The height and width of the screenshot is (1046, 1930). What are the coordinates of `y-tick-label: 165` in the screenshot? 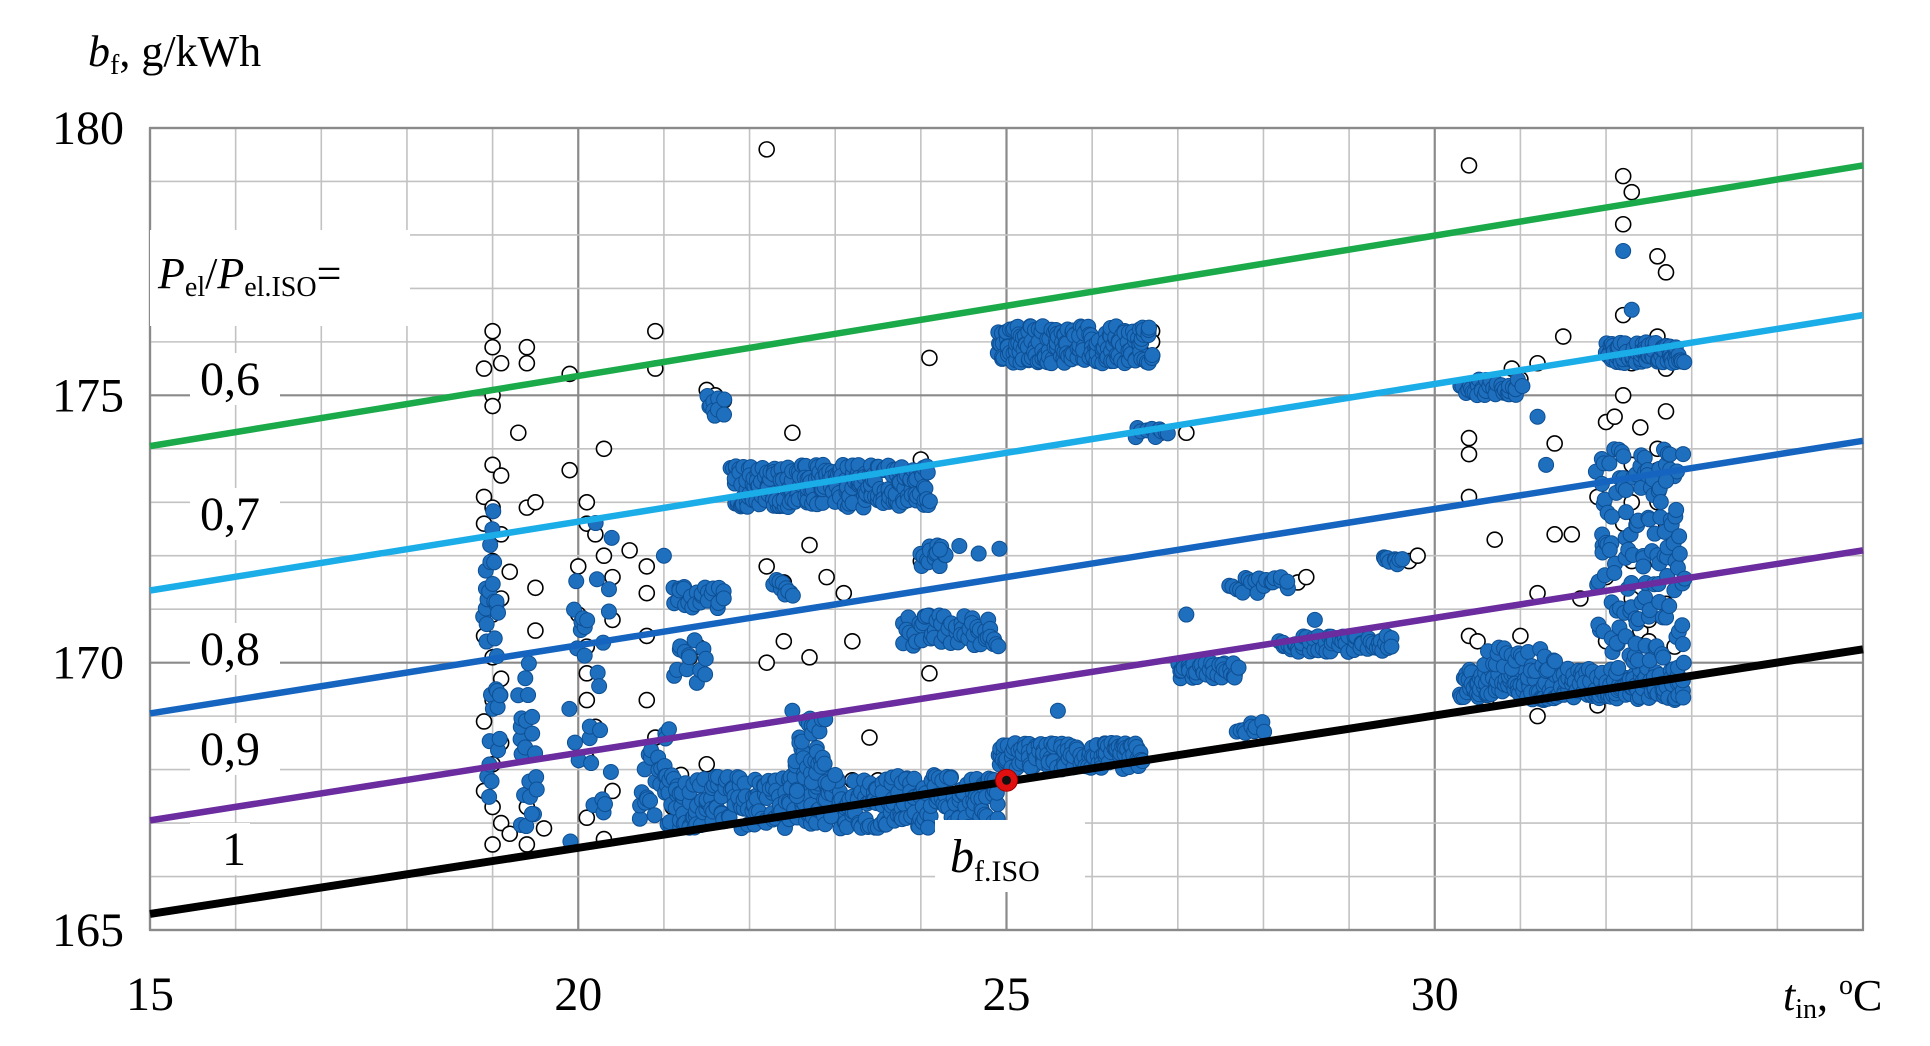 It's located at (88, 930).